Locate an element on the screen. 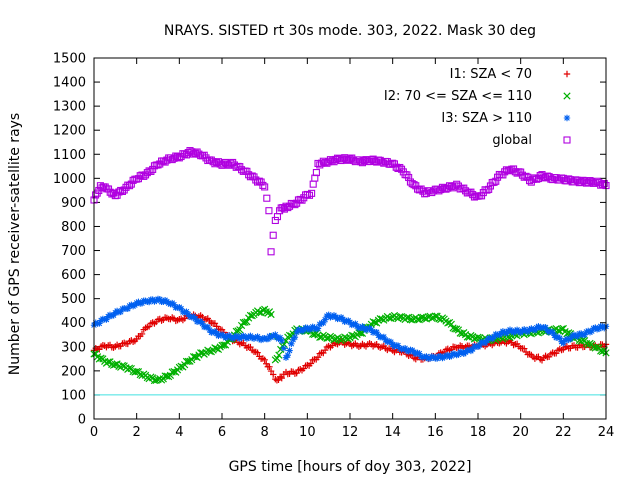  y-tick-label: 200 is located at coordinates (73, 371).